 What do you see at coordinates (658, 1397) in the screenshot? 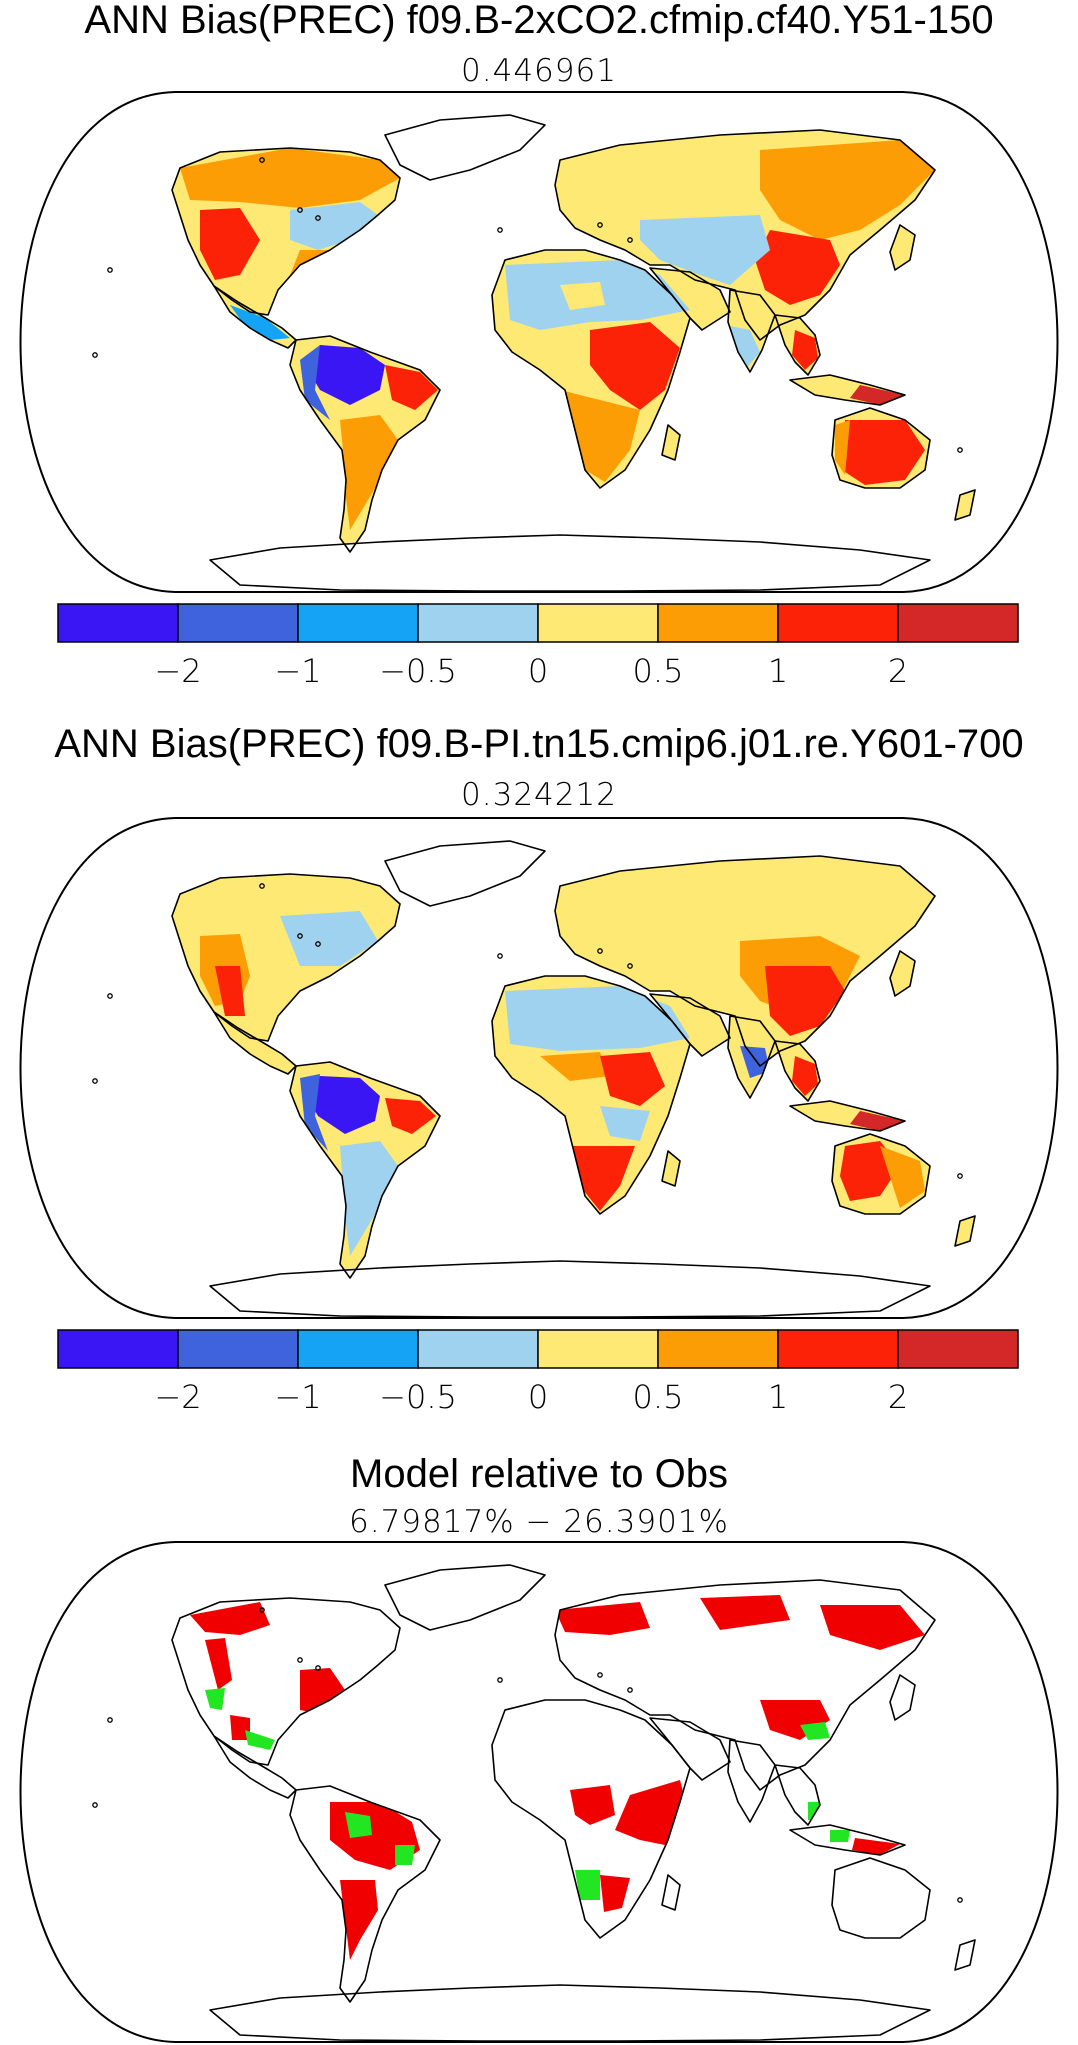
I see `colorbar-tick-label: 0.5` at bounding box center [658, 1397].